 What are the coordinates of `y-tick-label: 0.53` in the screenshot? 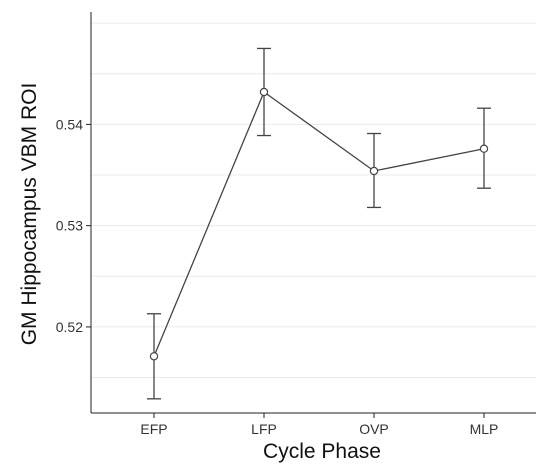 It's located at (69, 226).